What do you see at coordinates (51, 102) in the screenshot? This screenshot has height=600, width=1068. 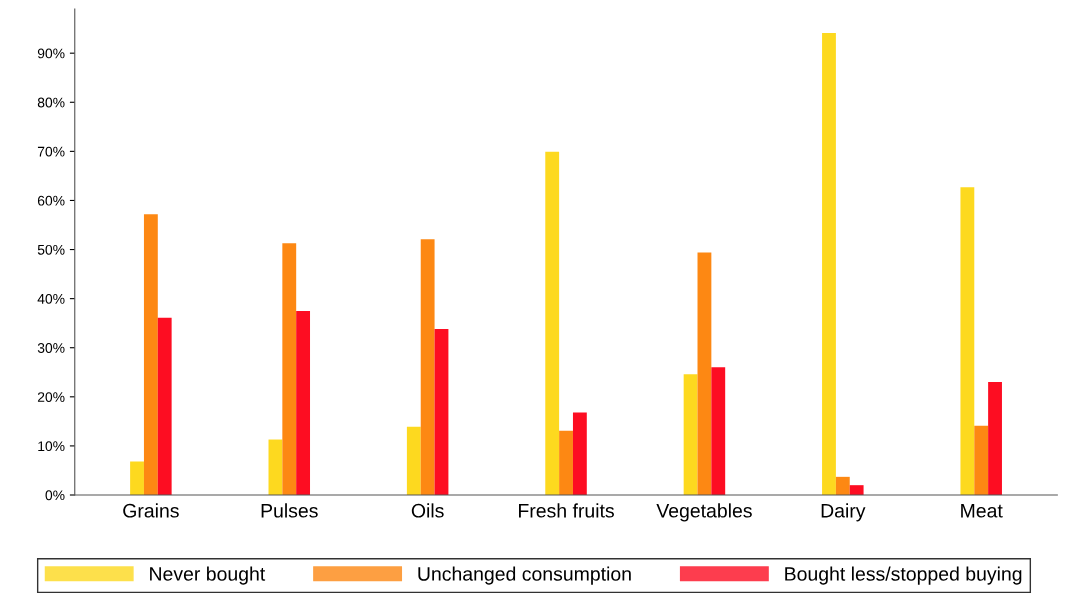 I see `y-tick-label: 80%` at bounding box center [51, 102].